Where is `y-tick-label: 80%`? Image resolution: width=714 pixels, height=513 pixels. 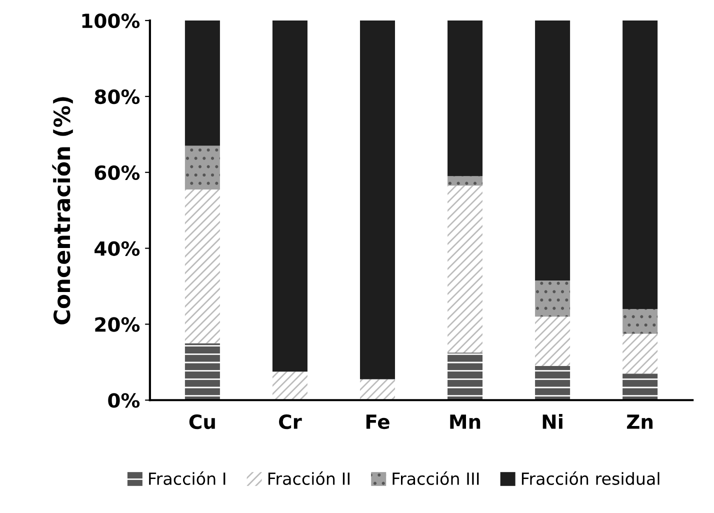 y-tick-label: 80% is located at coordinates (117, 96).